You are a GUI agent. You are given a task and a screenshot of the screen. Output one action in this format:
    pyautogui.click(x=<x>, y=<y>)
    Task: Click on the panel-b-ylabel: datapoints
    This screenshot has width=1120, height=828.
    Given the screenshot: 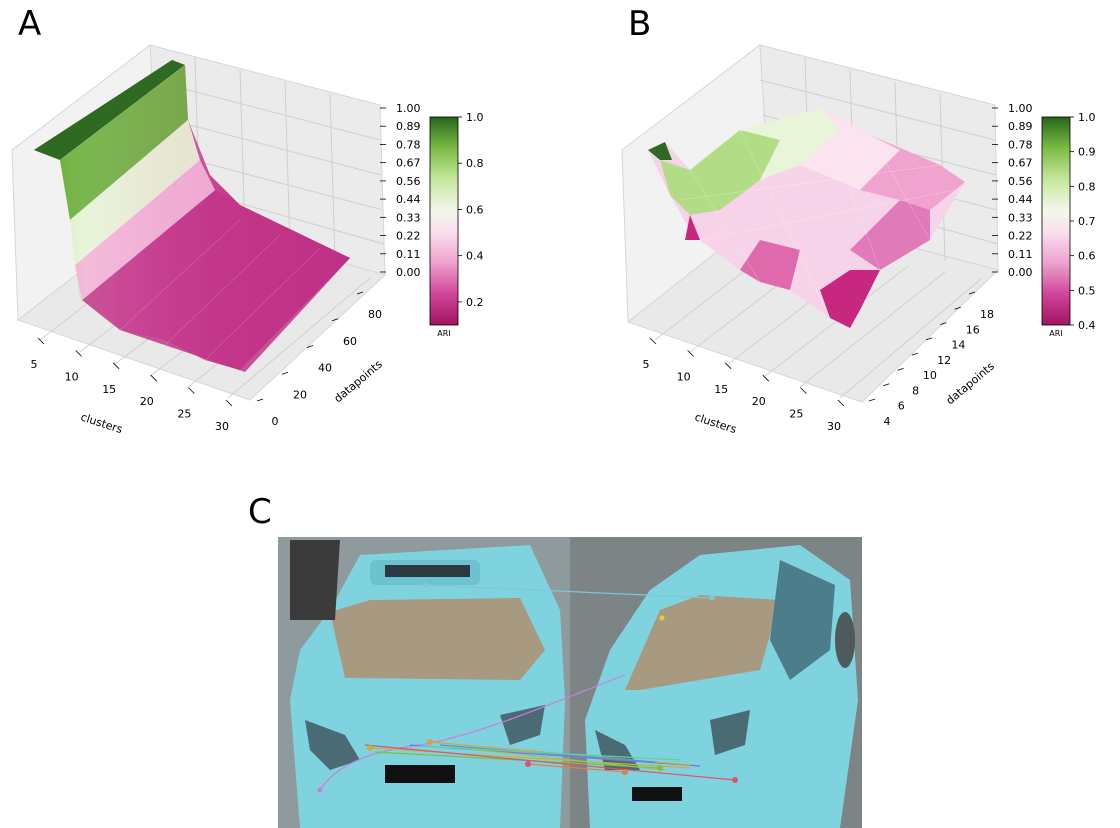 What is the action you would take?
    pyautogui.click(x=970, y=384)
    